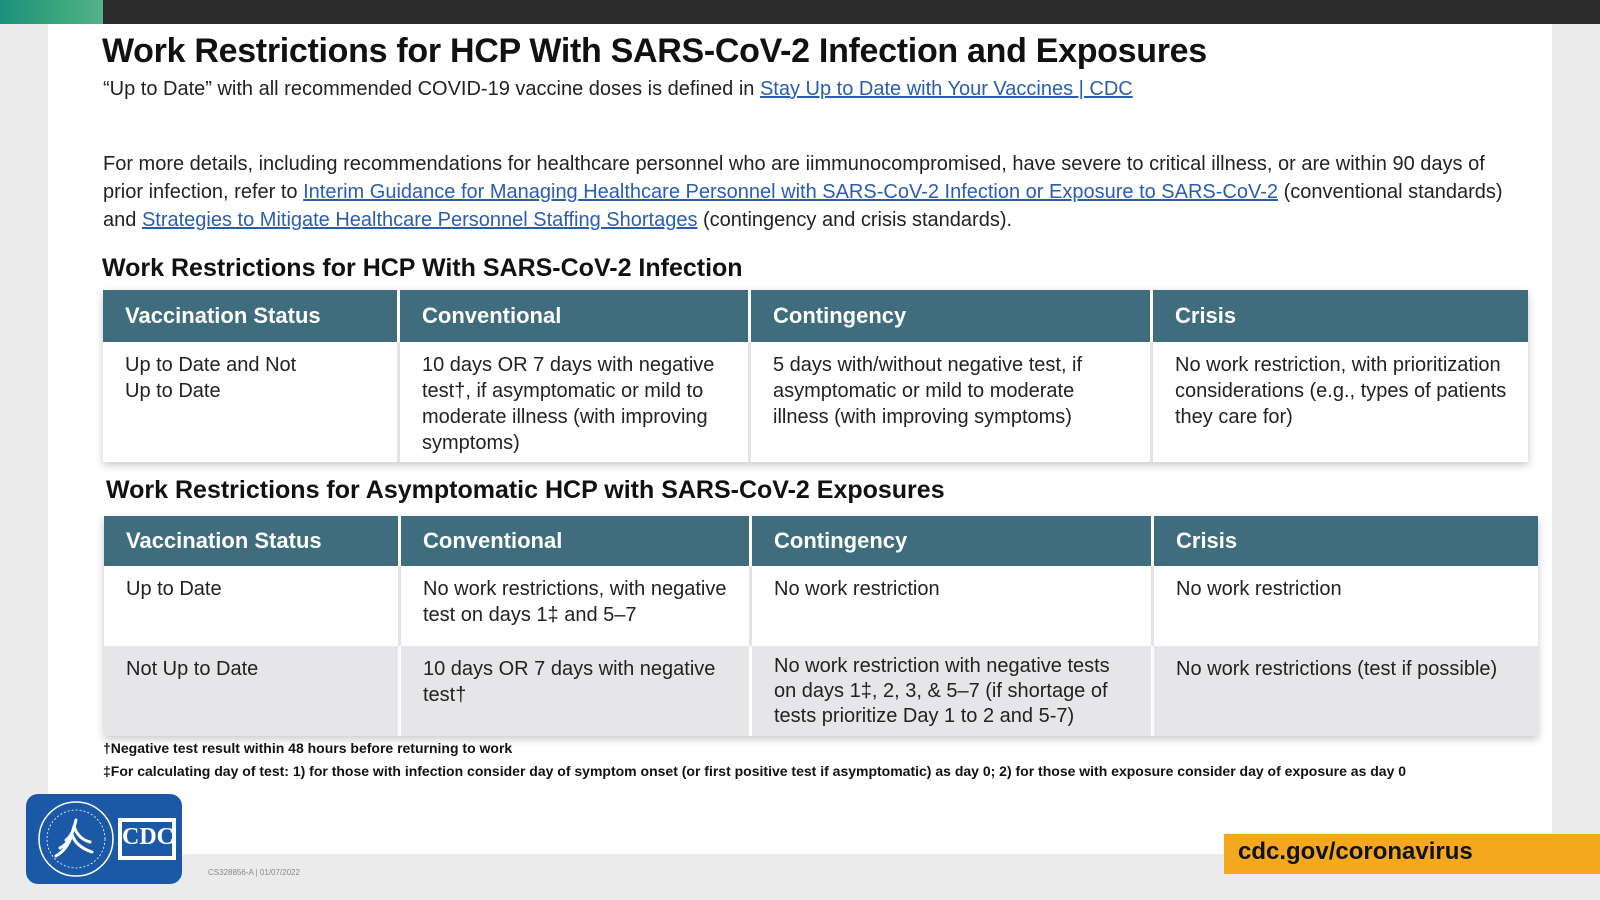  I want to click on cell-status: Not Up to Date, so click(251, 691).